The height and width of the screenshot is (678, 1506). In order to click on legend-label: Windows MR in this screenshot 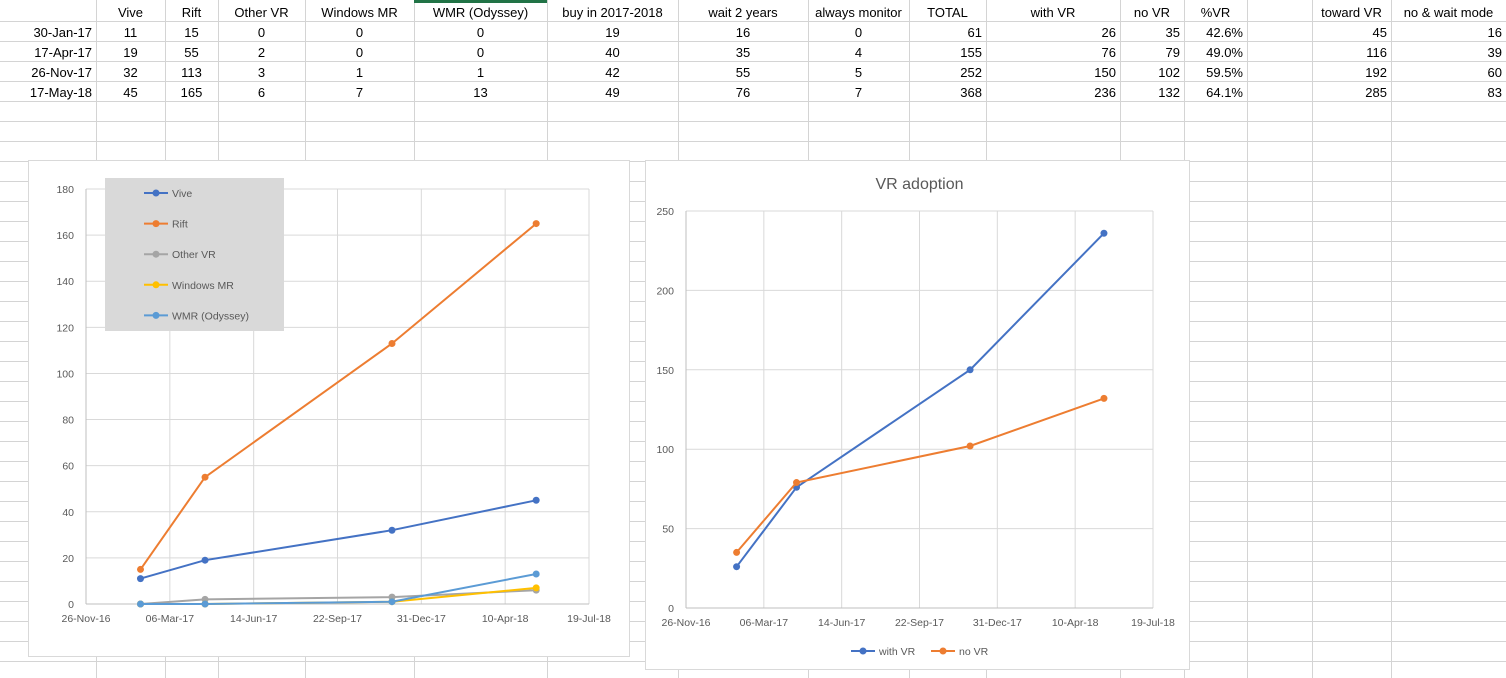, I will do `click(203, 286)`.